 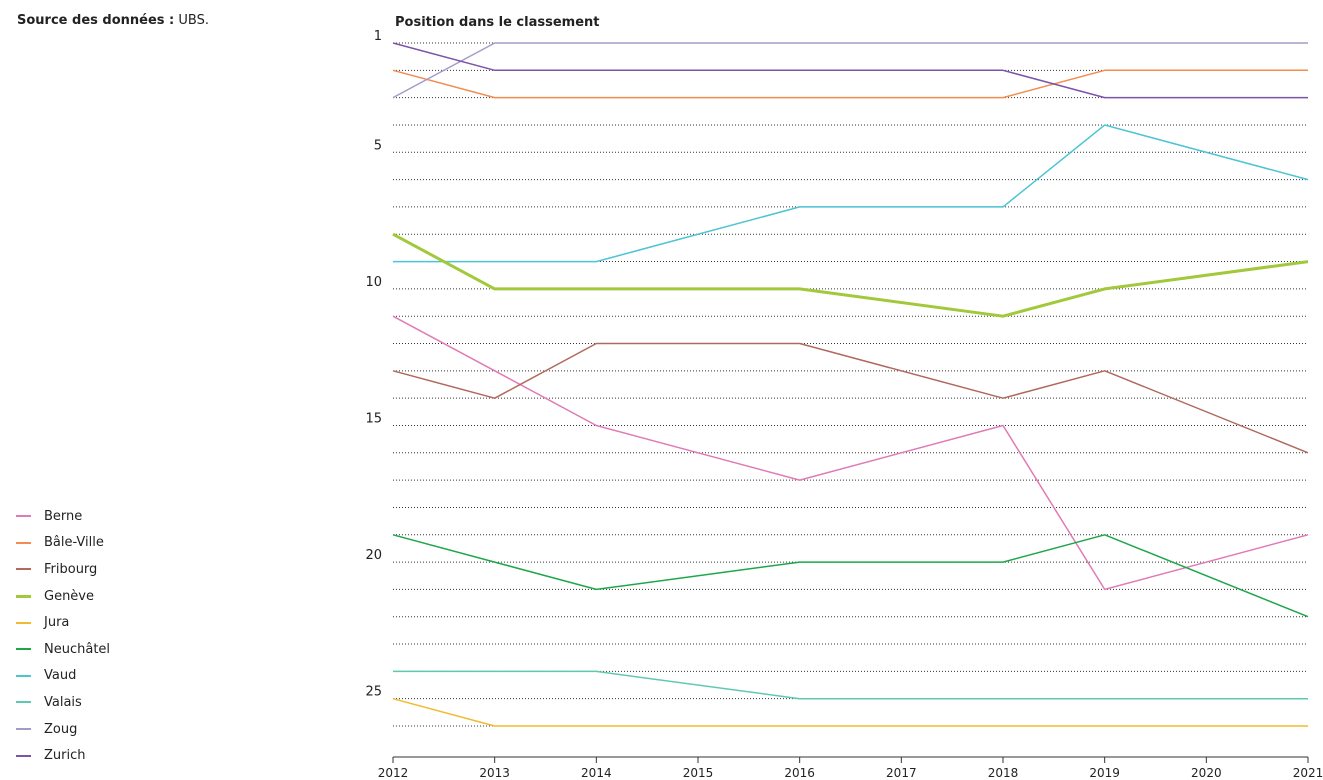 I want to click on legend-item-geneve: Genève, so click(x=63, y=596).